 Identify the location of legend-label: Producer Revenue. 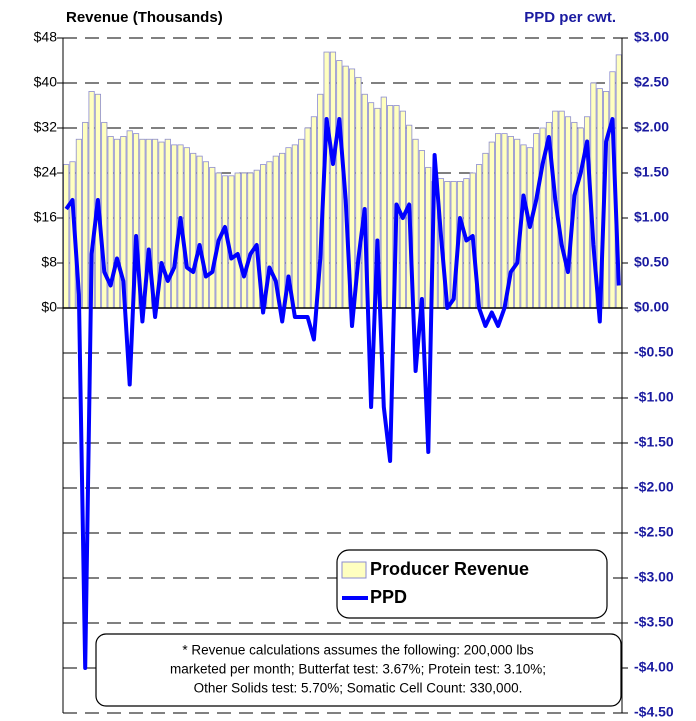
(449, 569).